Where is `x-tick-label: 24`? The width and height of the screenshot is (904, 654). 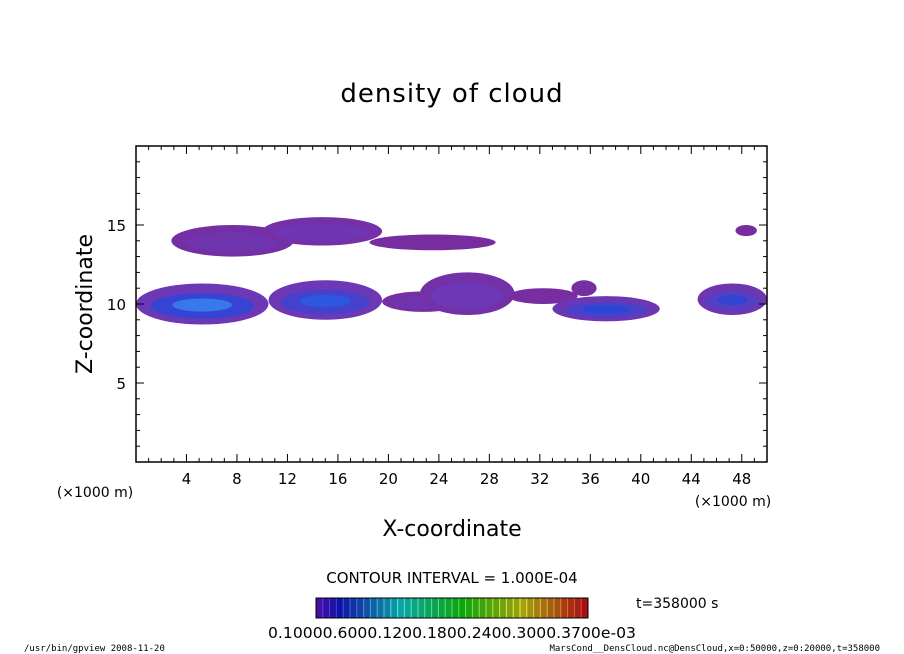
x-tick-label: 24 is located at coordinates (438, 479).